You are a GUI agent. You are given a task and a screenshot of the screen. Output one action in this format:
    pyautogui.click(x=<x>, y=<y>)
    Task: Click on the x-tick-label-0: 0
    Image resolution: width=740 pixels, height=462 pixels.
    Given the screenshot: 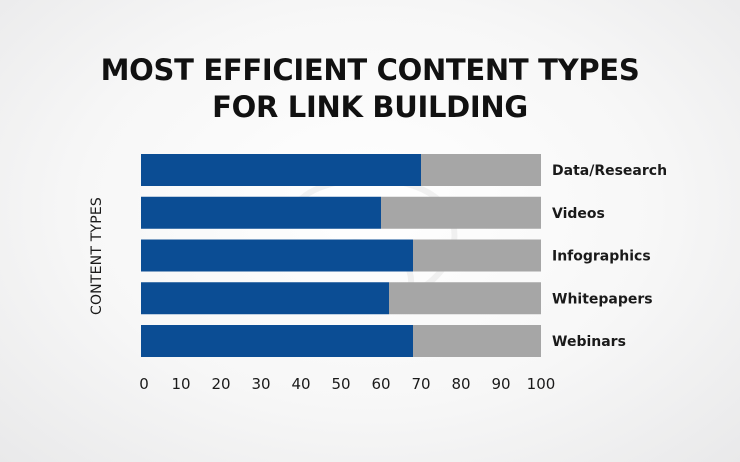 What is the action you would take?
    pyautogui.click(x=144, y=384)
    